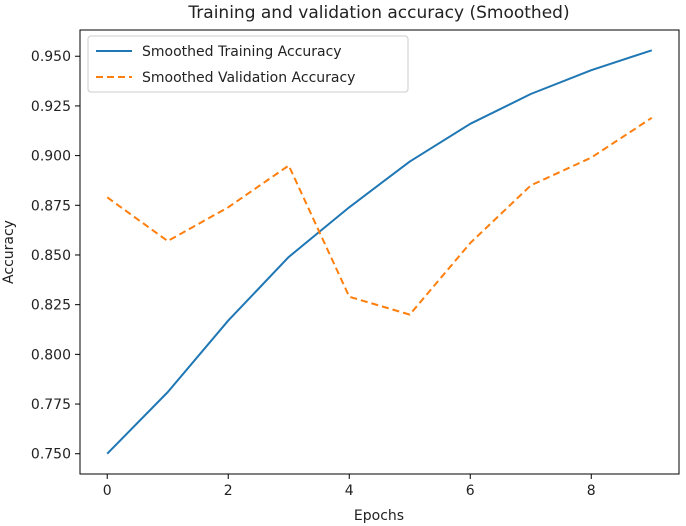 Image resolution: width=686 pixels, height=526 pixels. I want to click on legend-label-validation: Smoothed Validation Accuracy, so click(248, 78).